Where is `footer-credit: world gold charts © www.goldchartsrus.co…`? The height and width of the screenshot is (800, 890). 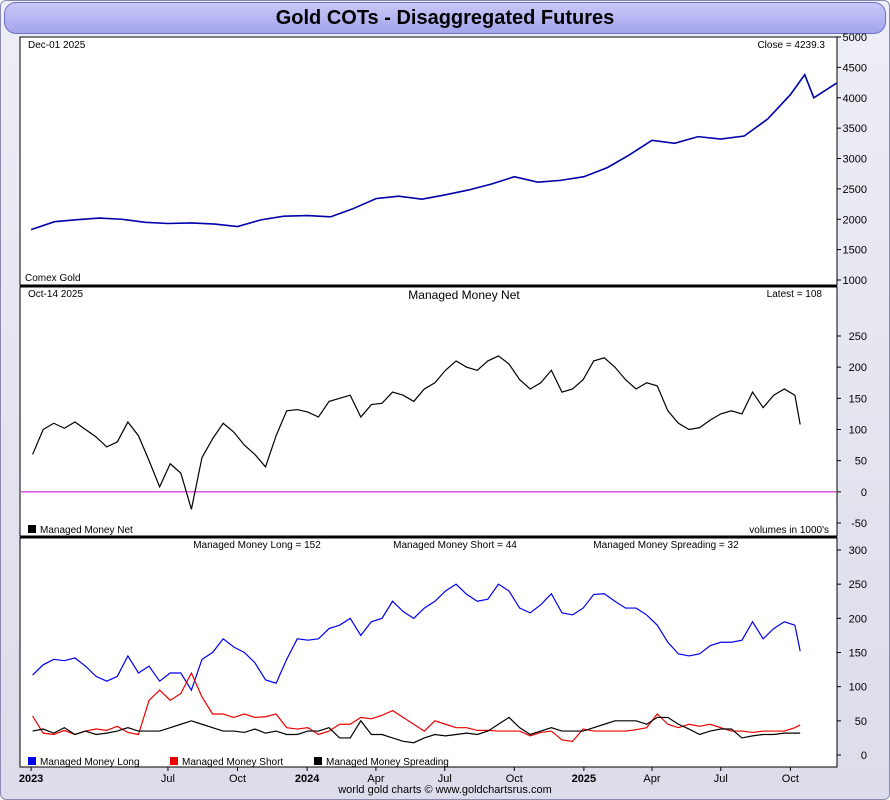 footer-credit: world gold charts © www.goldchartsrus.co… is located at coordinates (445, 790).